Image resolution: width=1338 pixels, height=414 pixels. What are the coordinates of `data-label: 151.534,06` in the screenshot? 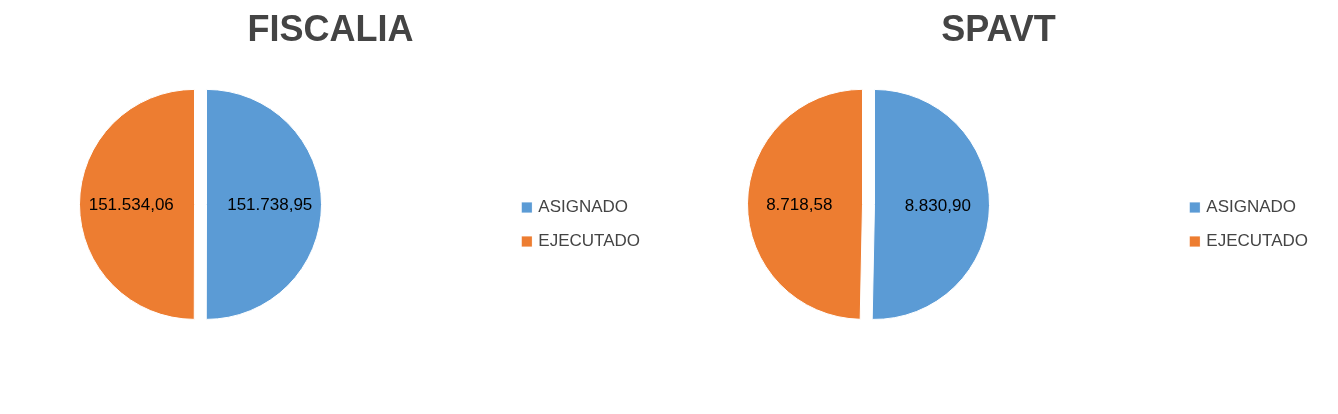 It's located at (131, 205).